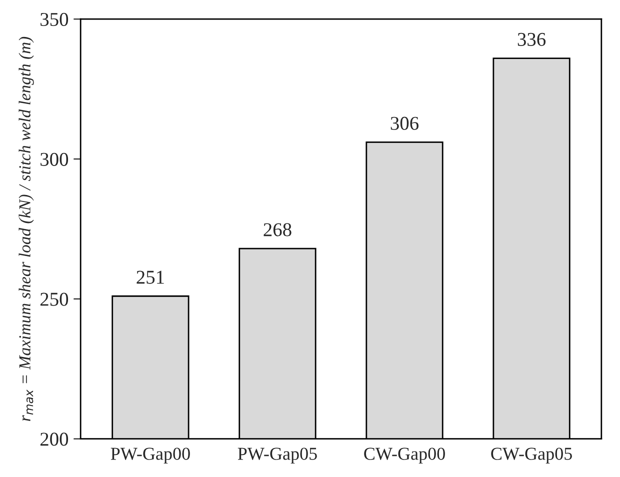 This screenshot has height=477, width=620. I want to click on data-label: 306, so click(404, 123).